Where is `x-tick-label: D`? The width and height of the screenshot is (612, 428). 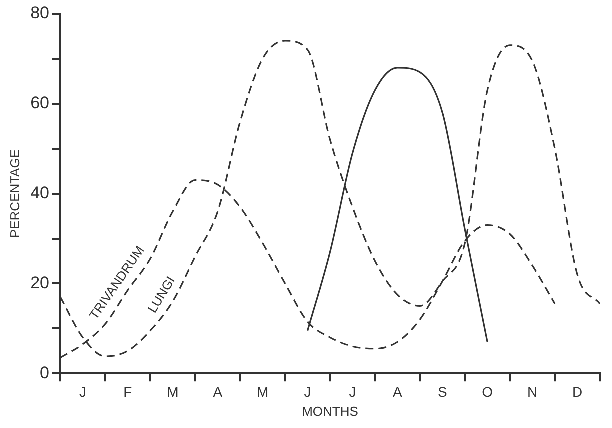 x-tick-label: D is located at coordinates (577, 392).